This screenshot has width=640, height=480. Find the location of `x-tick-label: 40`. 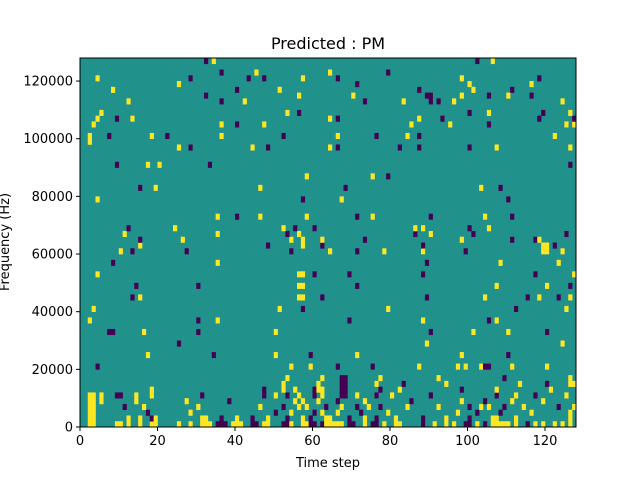

x-tick-label: 40 is located at coordinates (235, 441).